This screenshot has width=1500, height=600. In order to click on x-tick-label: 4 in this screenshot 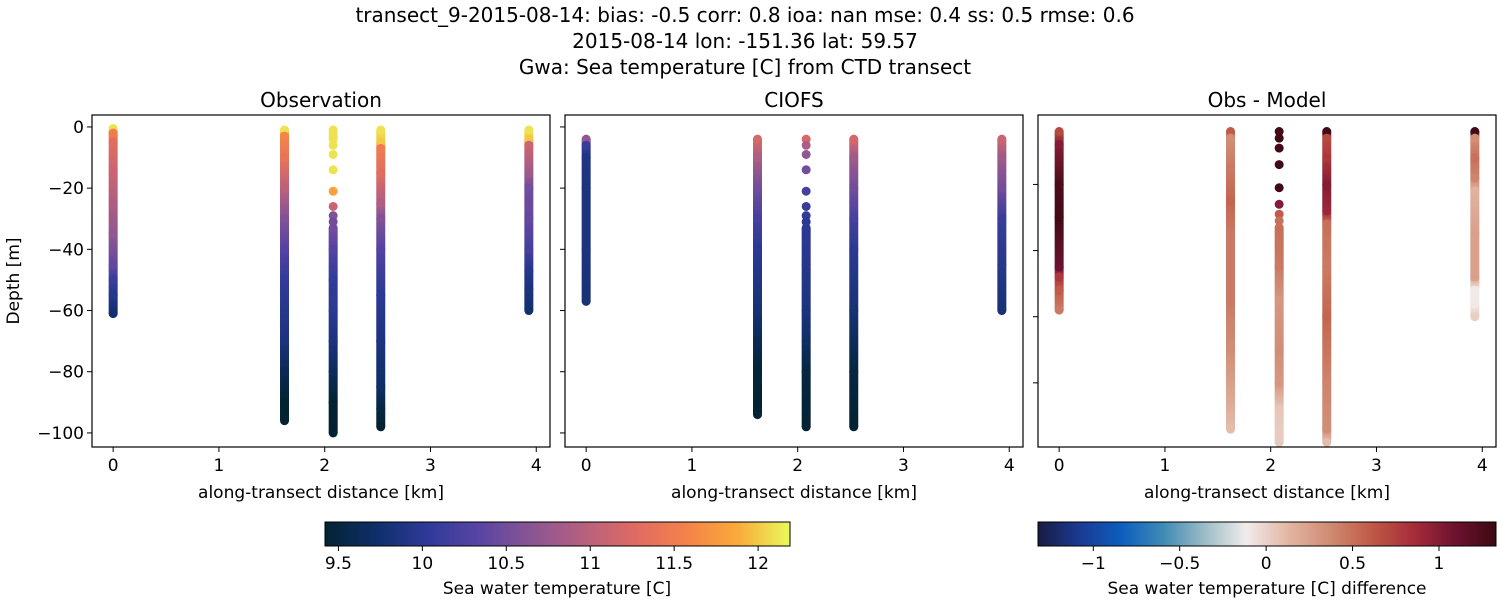, I will do `click(1009, 466)`.